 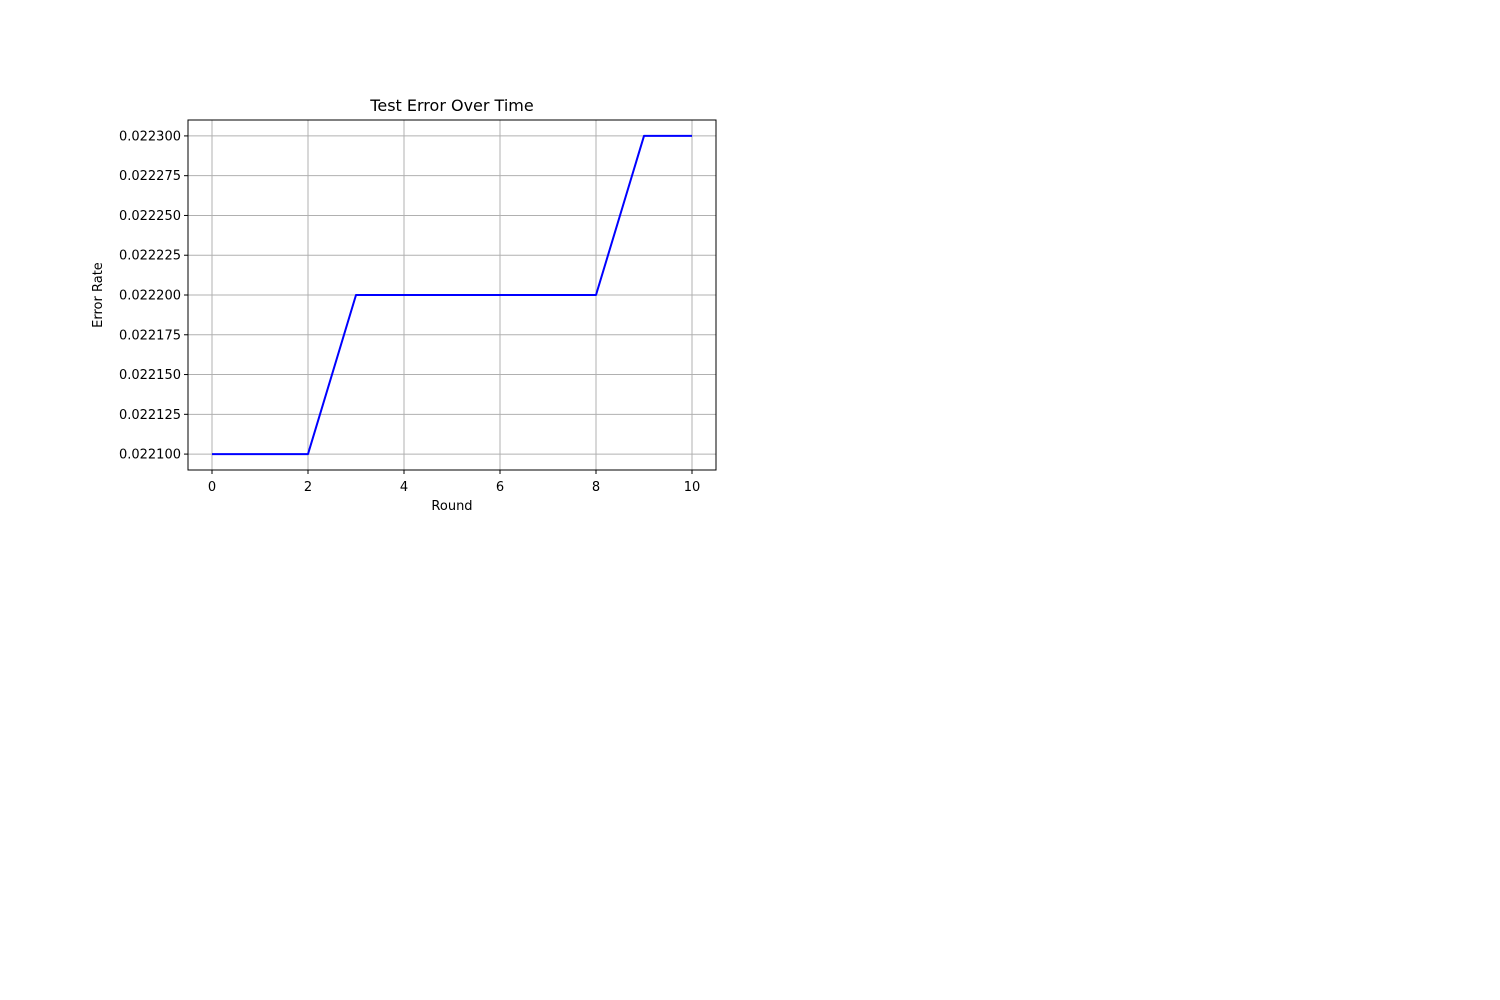 I want to click on y-tick-label: 0.022125, so click(x=150, y=415).